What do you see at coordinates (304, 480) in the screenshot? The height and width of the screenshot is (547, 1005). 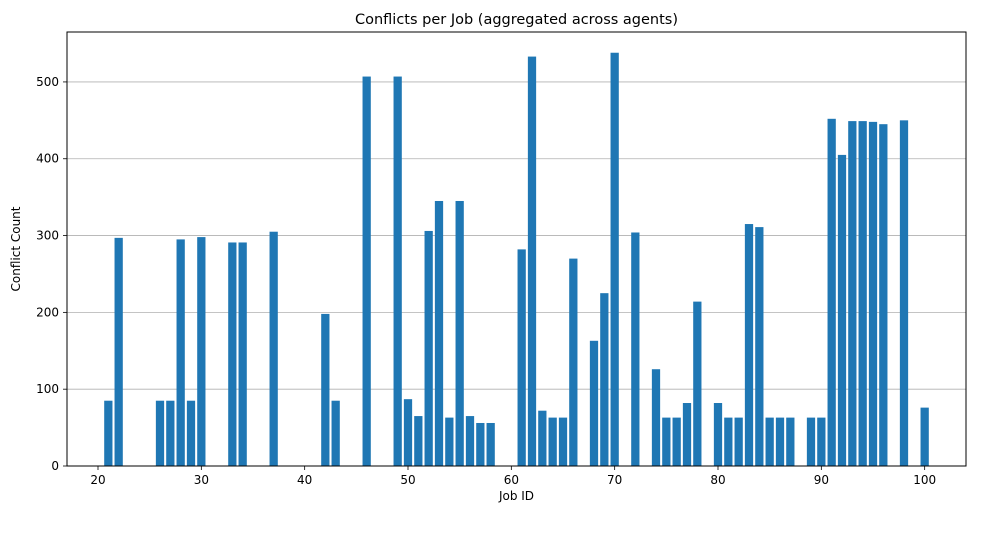 I see `x-tick-label: 40` at bounding box center [304, 480].